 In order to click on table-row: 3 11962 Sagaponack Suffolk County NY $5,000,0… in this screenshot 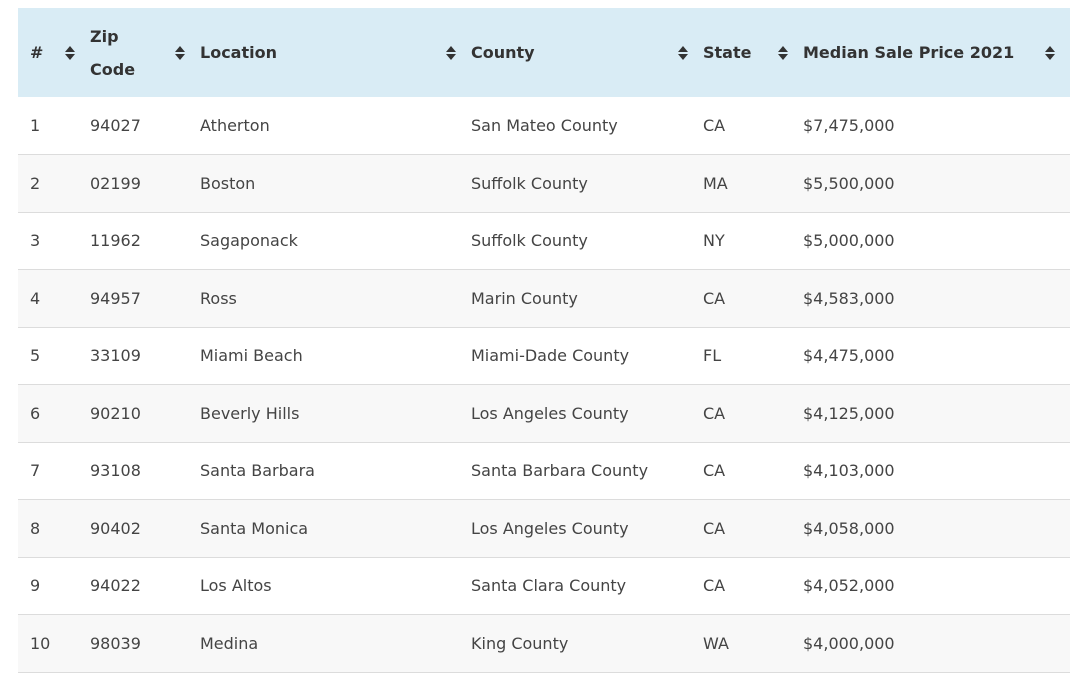, I will do `click(544, 241)`.